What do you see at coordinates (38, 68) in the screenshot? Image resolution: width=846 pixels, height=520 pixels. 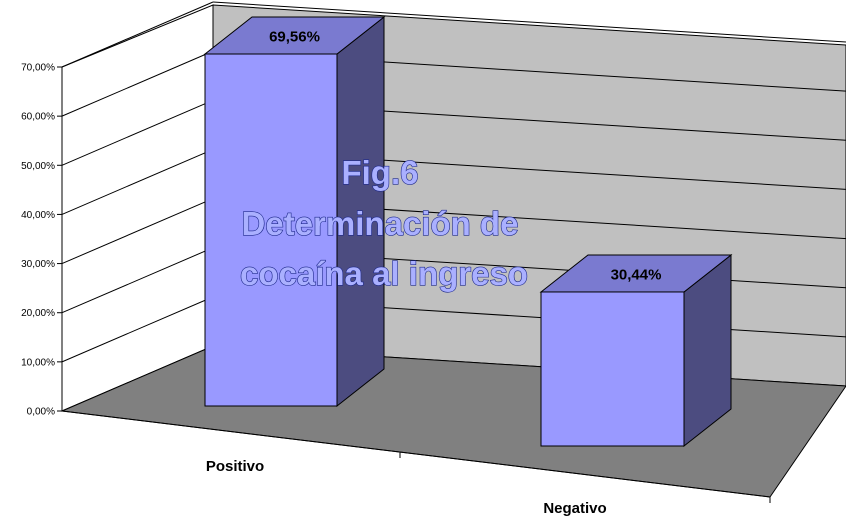 I see `y-tick-label: 70,00%` at bounding box center [38, 68].